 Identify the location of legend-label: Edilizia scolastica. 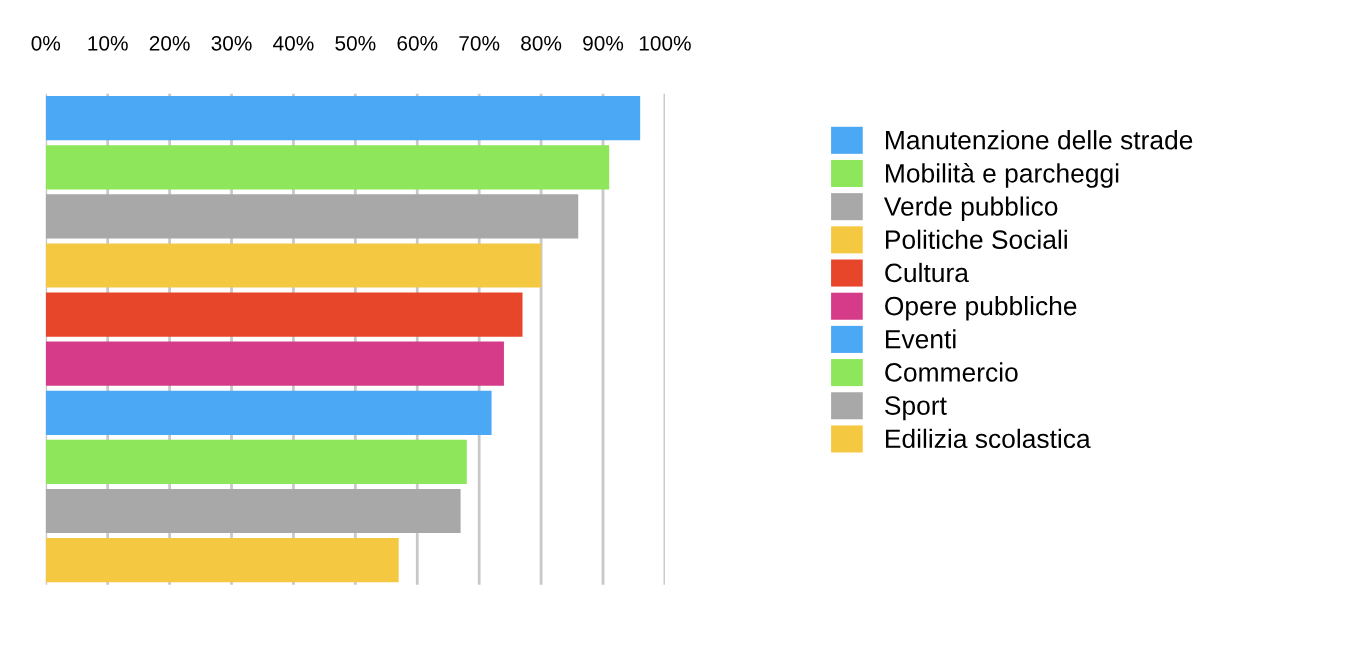
(988, 438).